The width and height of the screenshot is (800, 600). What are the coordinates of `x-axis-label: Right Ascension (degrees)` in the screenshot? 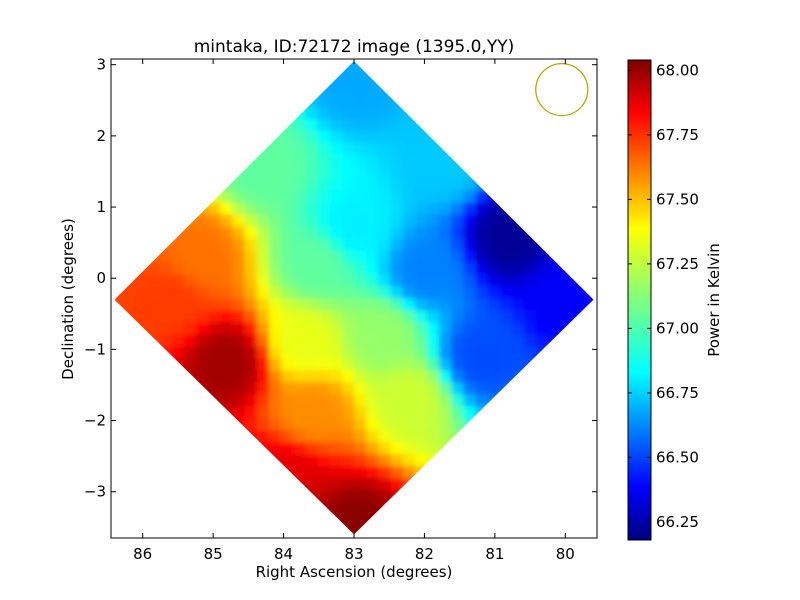 It's located at (354, 572).